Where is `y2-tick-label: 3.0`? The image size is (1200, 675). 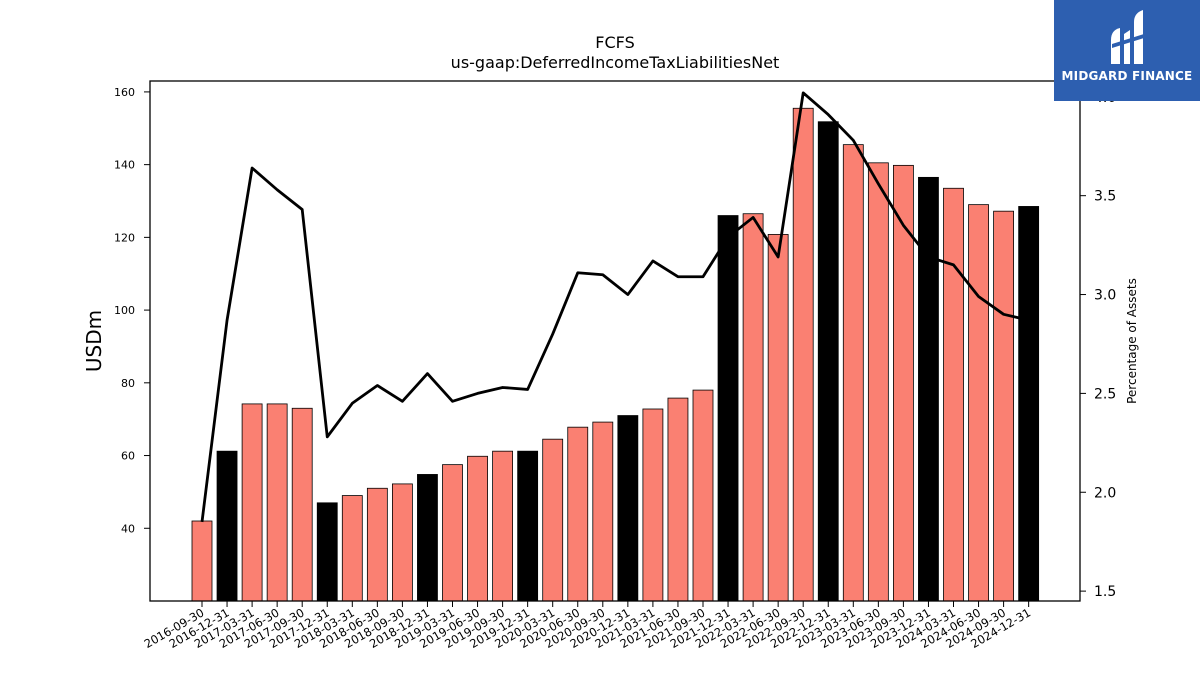 y2-tick-label: 3.0 is located at coordinates (1105, 296).